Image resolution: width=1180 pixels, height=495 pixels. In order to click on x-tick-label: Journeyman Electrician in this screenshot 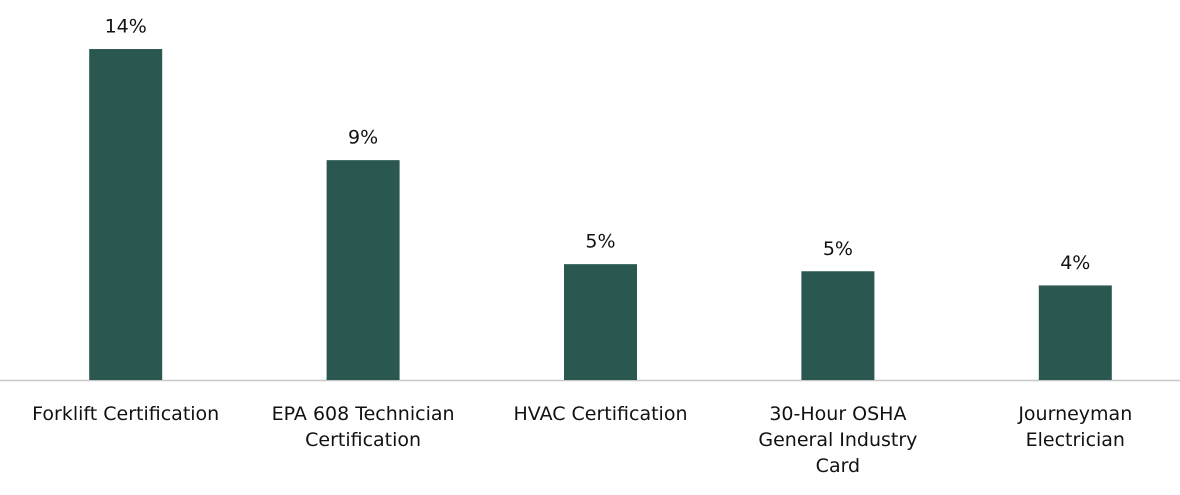, I will do `click(1074, 427)`.